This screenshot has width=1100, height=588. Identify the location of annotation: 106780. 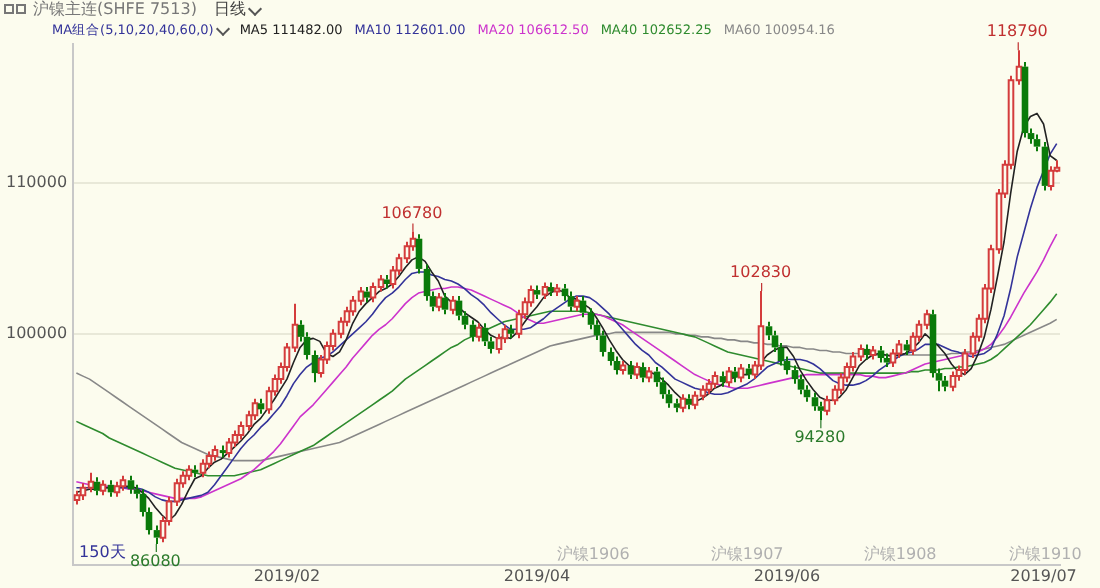
(412, 212).